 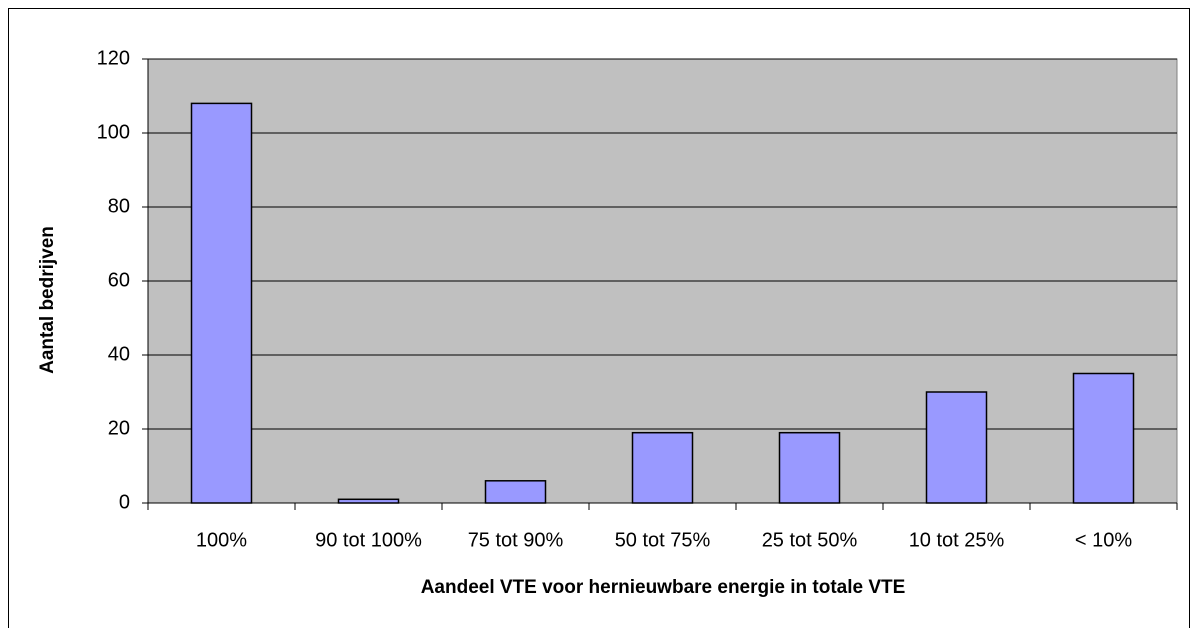 What do you see at coordinates (113, 58) in the screenshot?
I see `y-tick-label: 120` at bounding box center [113, 58].